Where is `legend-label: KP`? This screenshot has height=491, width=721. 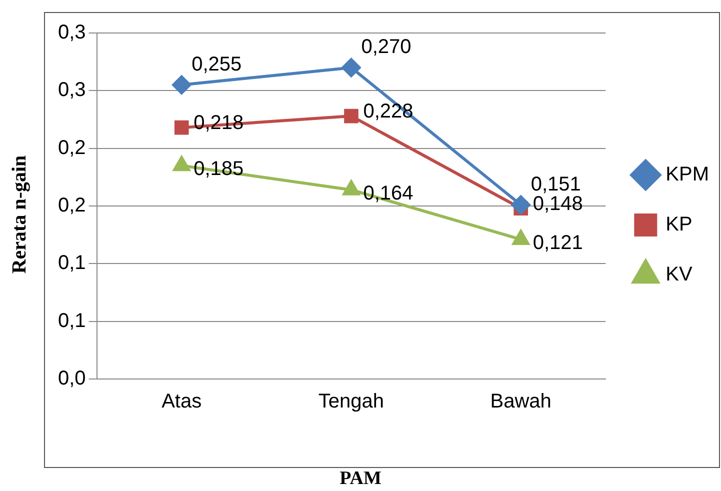 legend-label: KP is located at coordinates (679, 225).